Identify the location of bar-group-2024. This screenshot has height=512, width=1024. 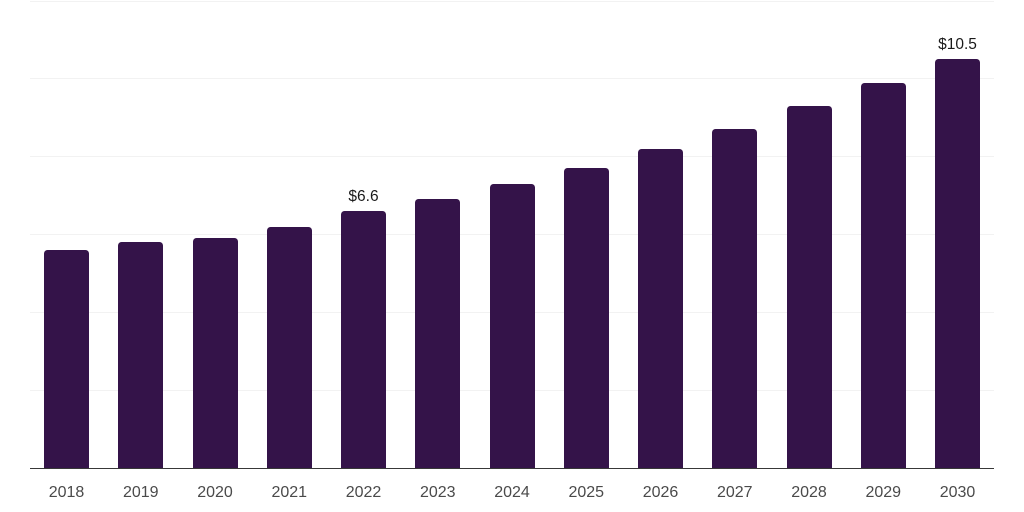
(512, 234).